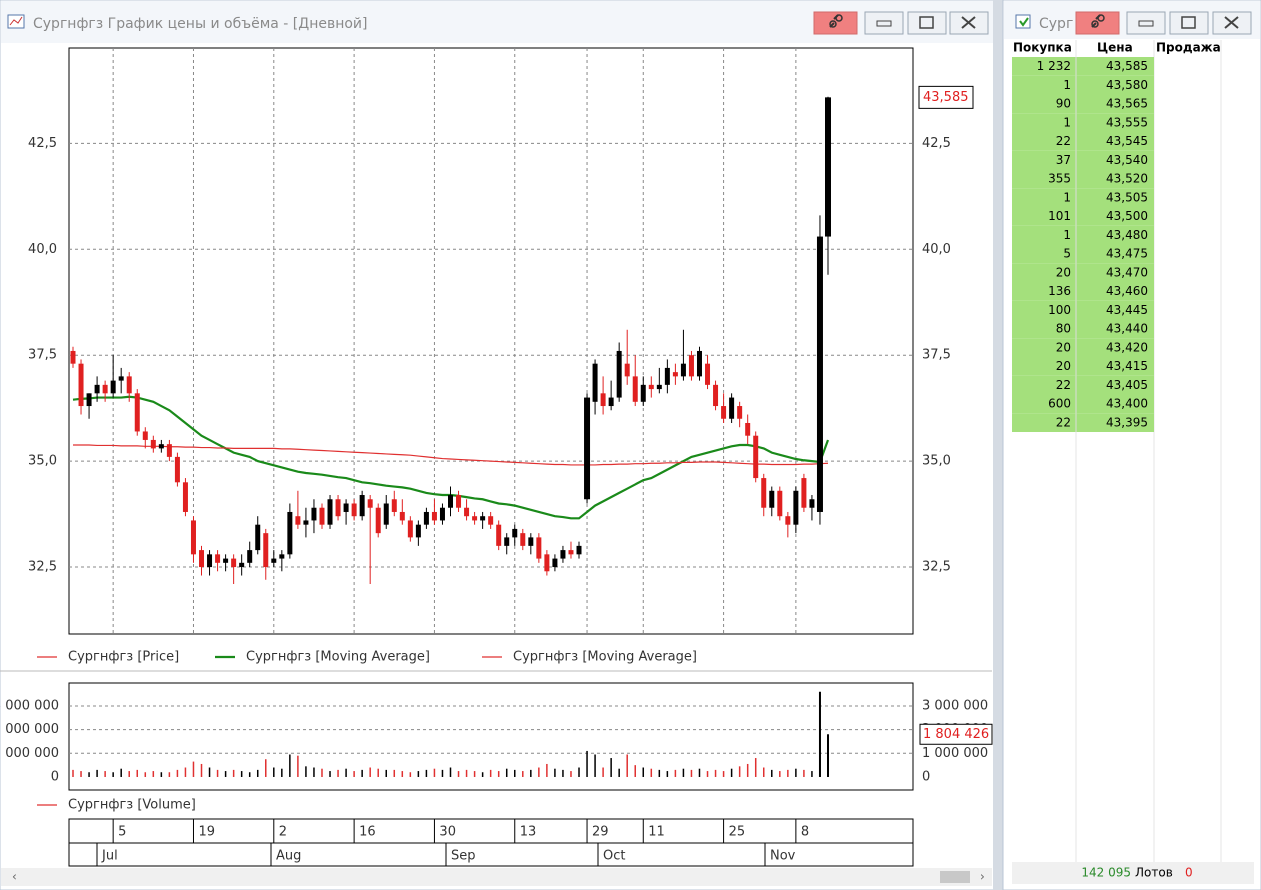 The width and height of the screenshot is (1261, 890). What do you see at coordinates (1056, 24) in the screenshot?
I see `window-title: Сург` at bounding box center [1056, 24].